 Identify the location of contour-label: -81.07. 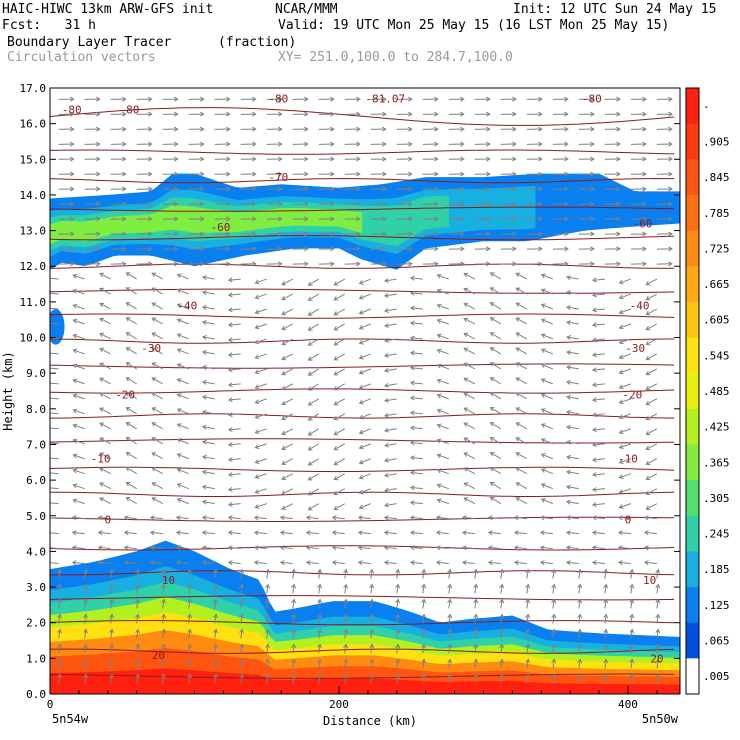
(385, 99).